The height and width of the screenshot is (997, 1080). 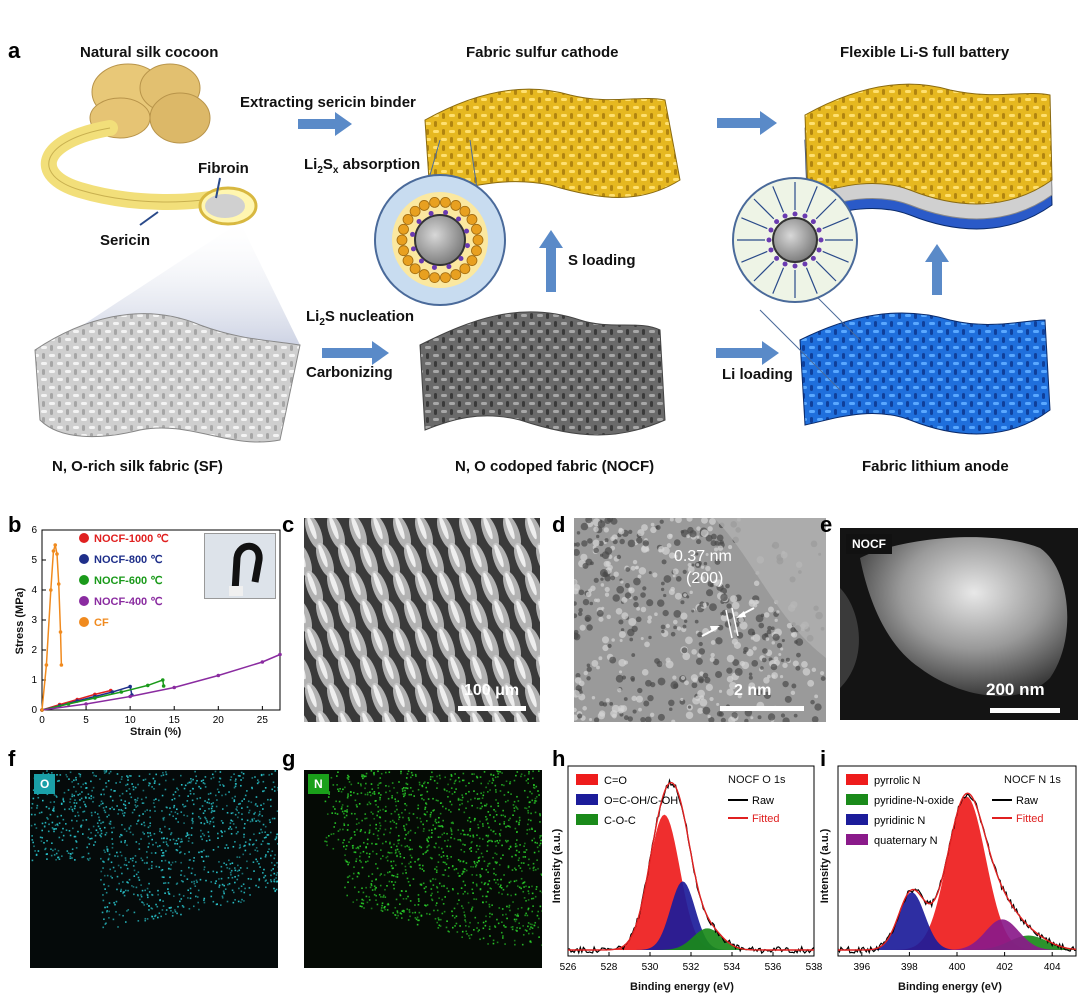 What do you see at coordinates (587, 819) in the screenshot?
I see `legend-swatch` at bounding box center [587, 819].